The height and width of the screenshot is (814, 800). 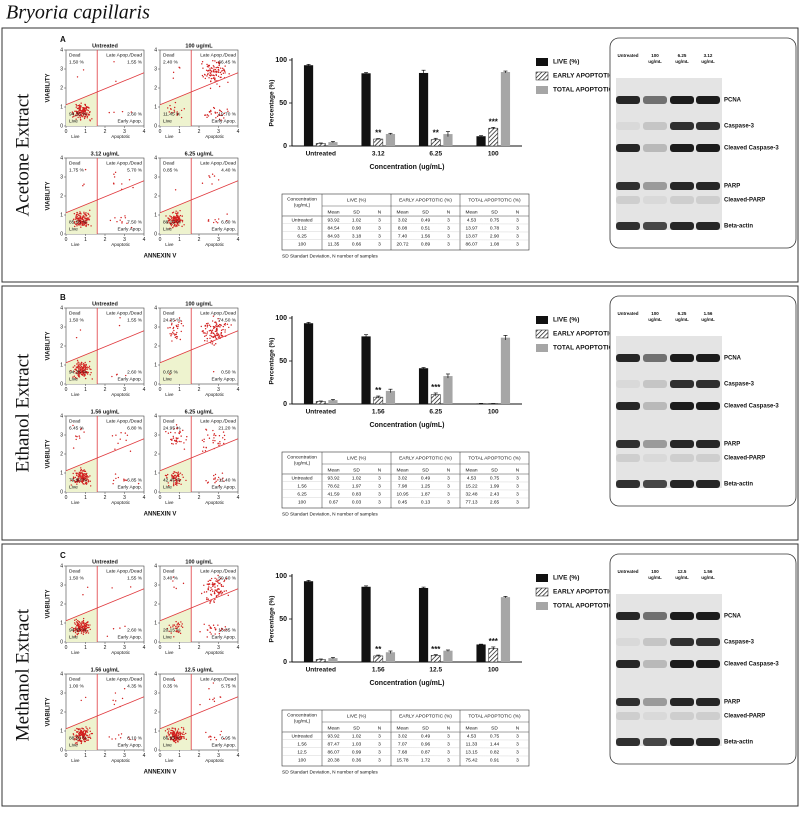 I want to click on zone-label: Apoptotic, so click(x=215, y=136).